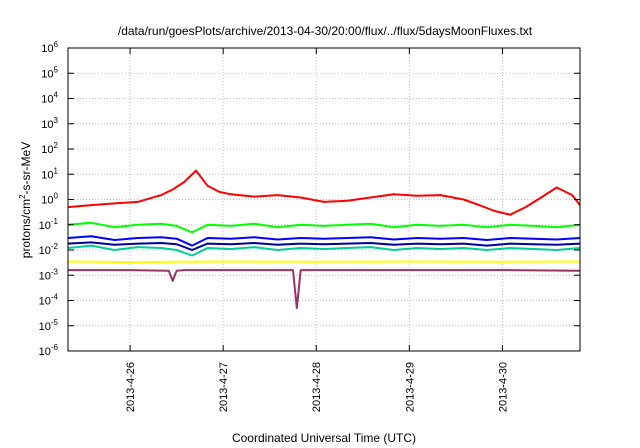 This screenshot has width=640, height=448. Describe the element at coordinates (22, 196) in the screenshot. I see `y-axis-label-superscript: 2` at that location.